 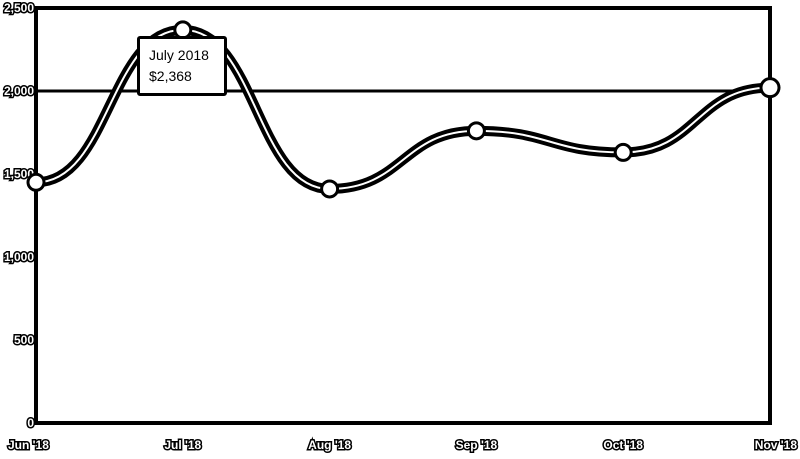 I want to click on data-tooltip: July 2018 $2,368, so click(x=182, y=66).